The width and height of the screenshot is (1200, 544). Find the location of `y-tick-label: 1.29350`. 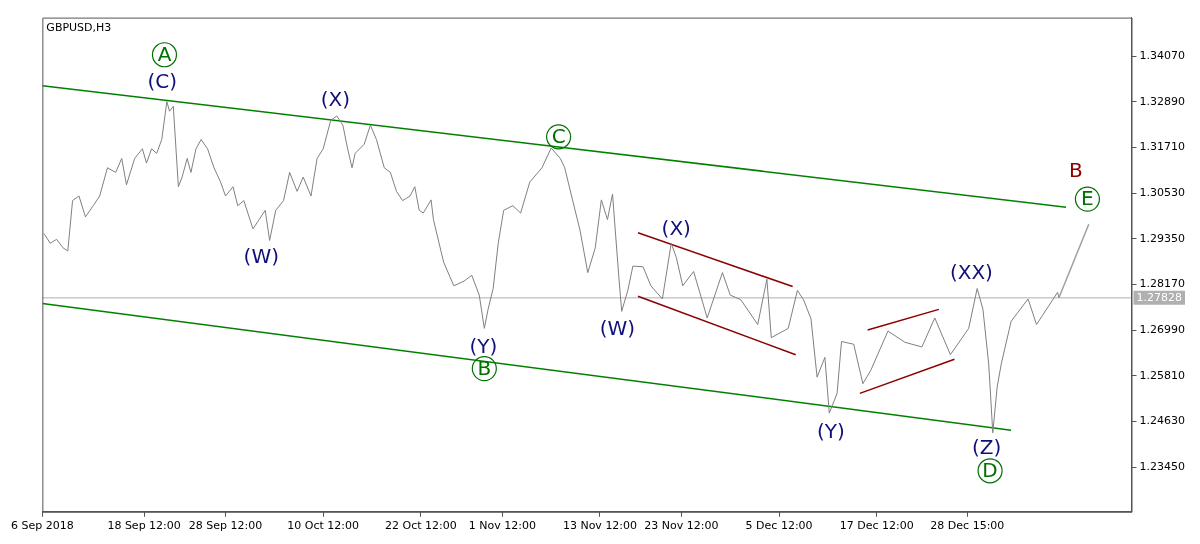

y-tick-label: 1.29350 is located at coordinates (1162, 238).